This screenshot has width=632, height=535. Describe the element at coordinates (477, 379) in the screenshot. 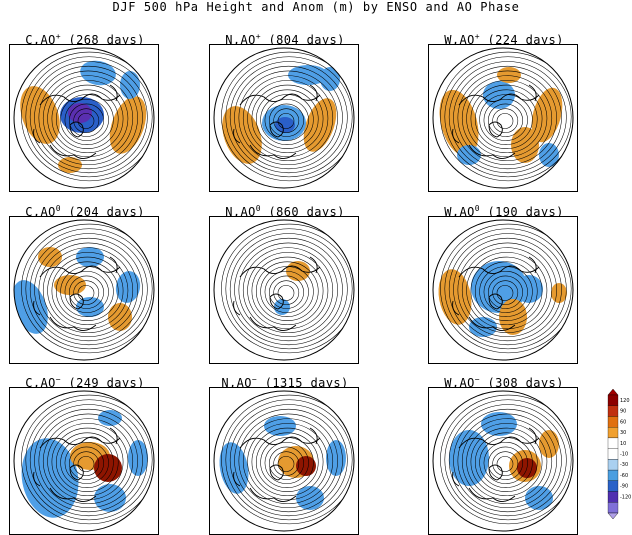

I see `ao-phase: −` at that location.